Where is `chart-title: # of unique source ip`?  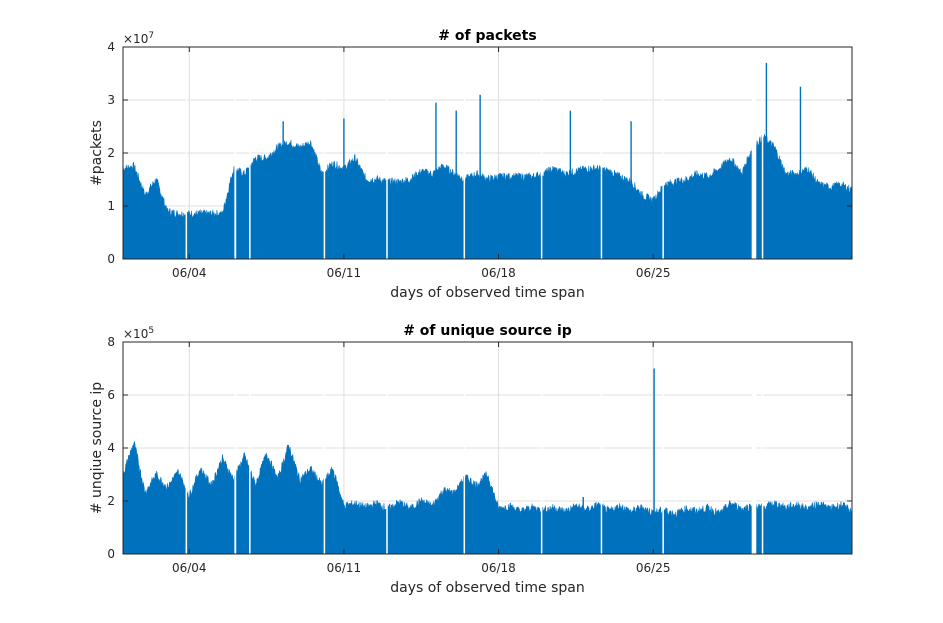 chart-title: # of unique source ip is located at coordinates (487, 331).